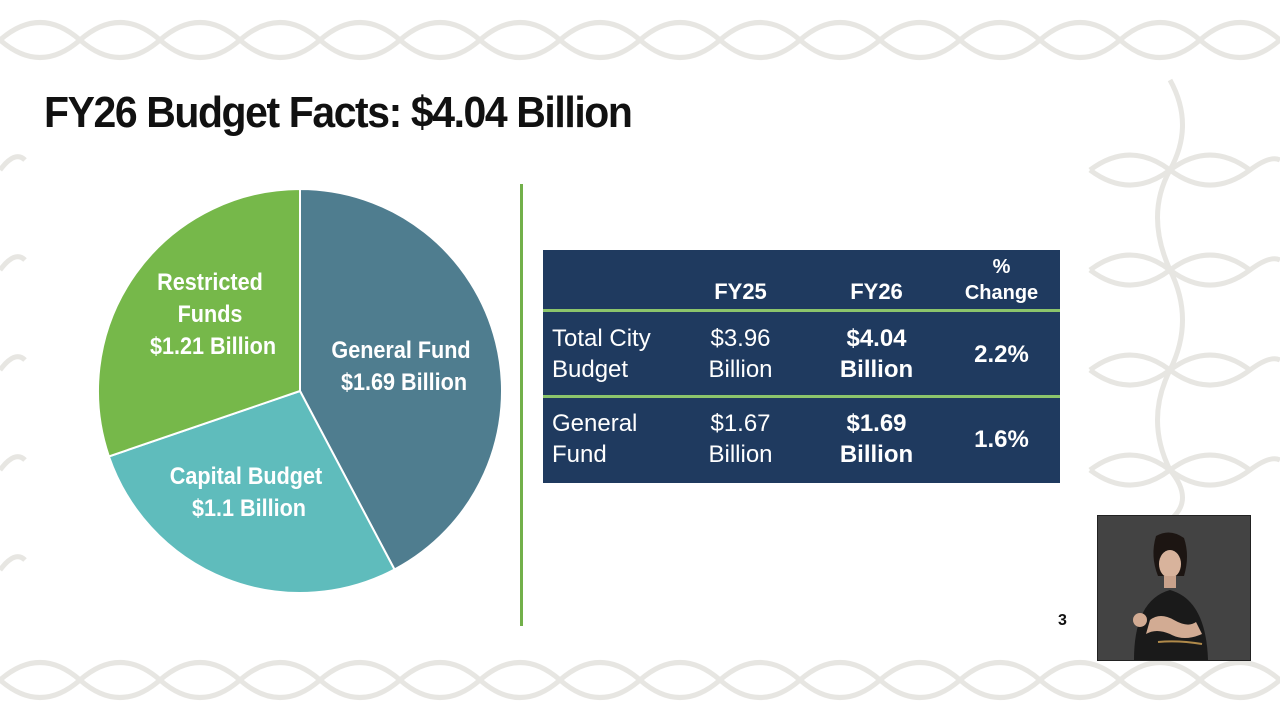 The height and width of the screenshot is (720, 1280). I want to click on table-header-row: FY25 FY26 % Change, so click(801, 280).